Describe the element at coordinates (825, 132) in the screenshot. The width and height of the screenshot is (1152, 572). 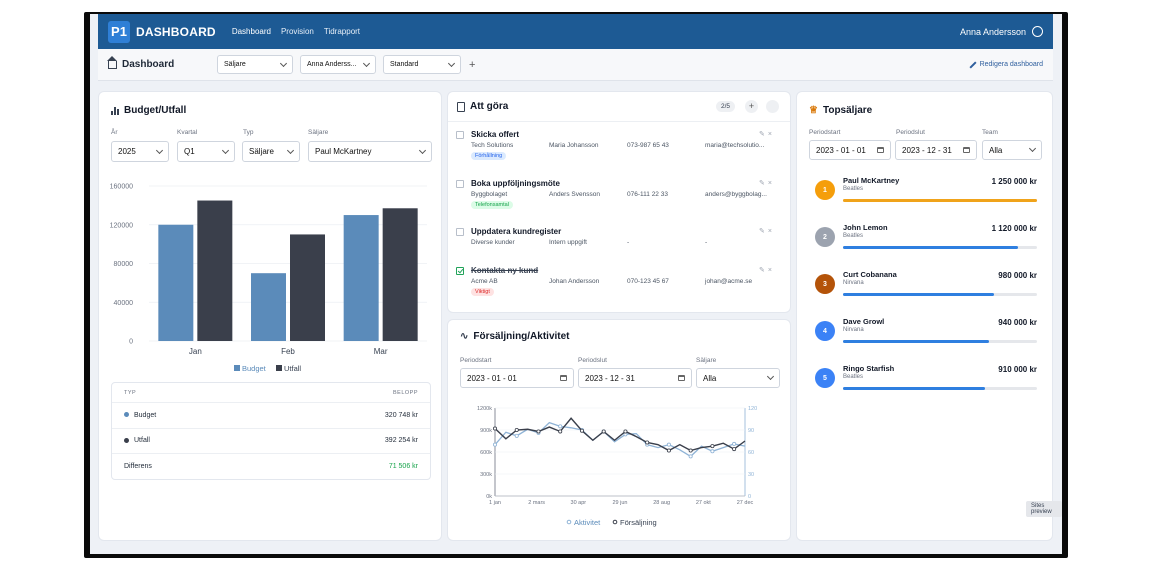
I see `top-start-label: Periodstart` at that location.